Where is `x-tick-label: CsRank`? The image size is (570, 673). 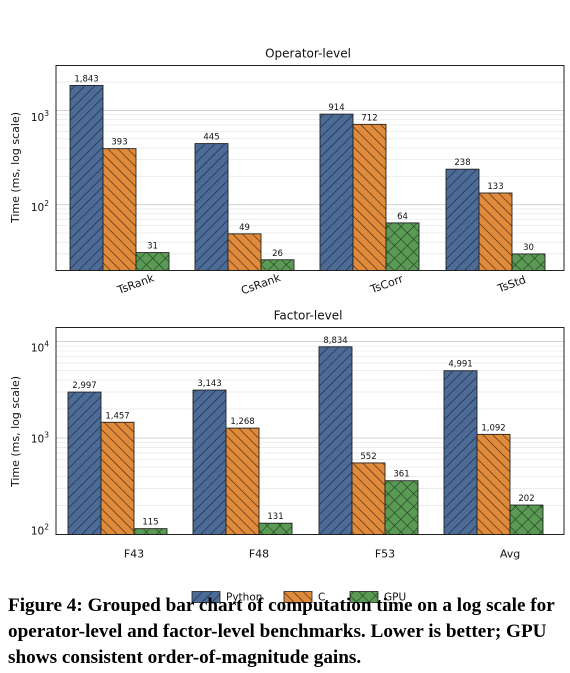
x-tick-label: CsRank is located at coordinates (260, 284).